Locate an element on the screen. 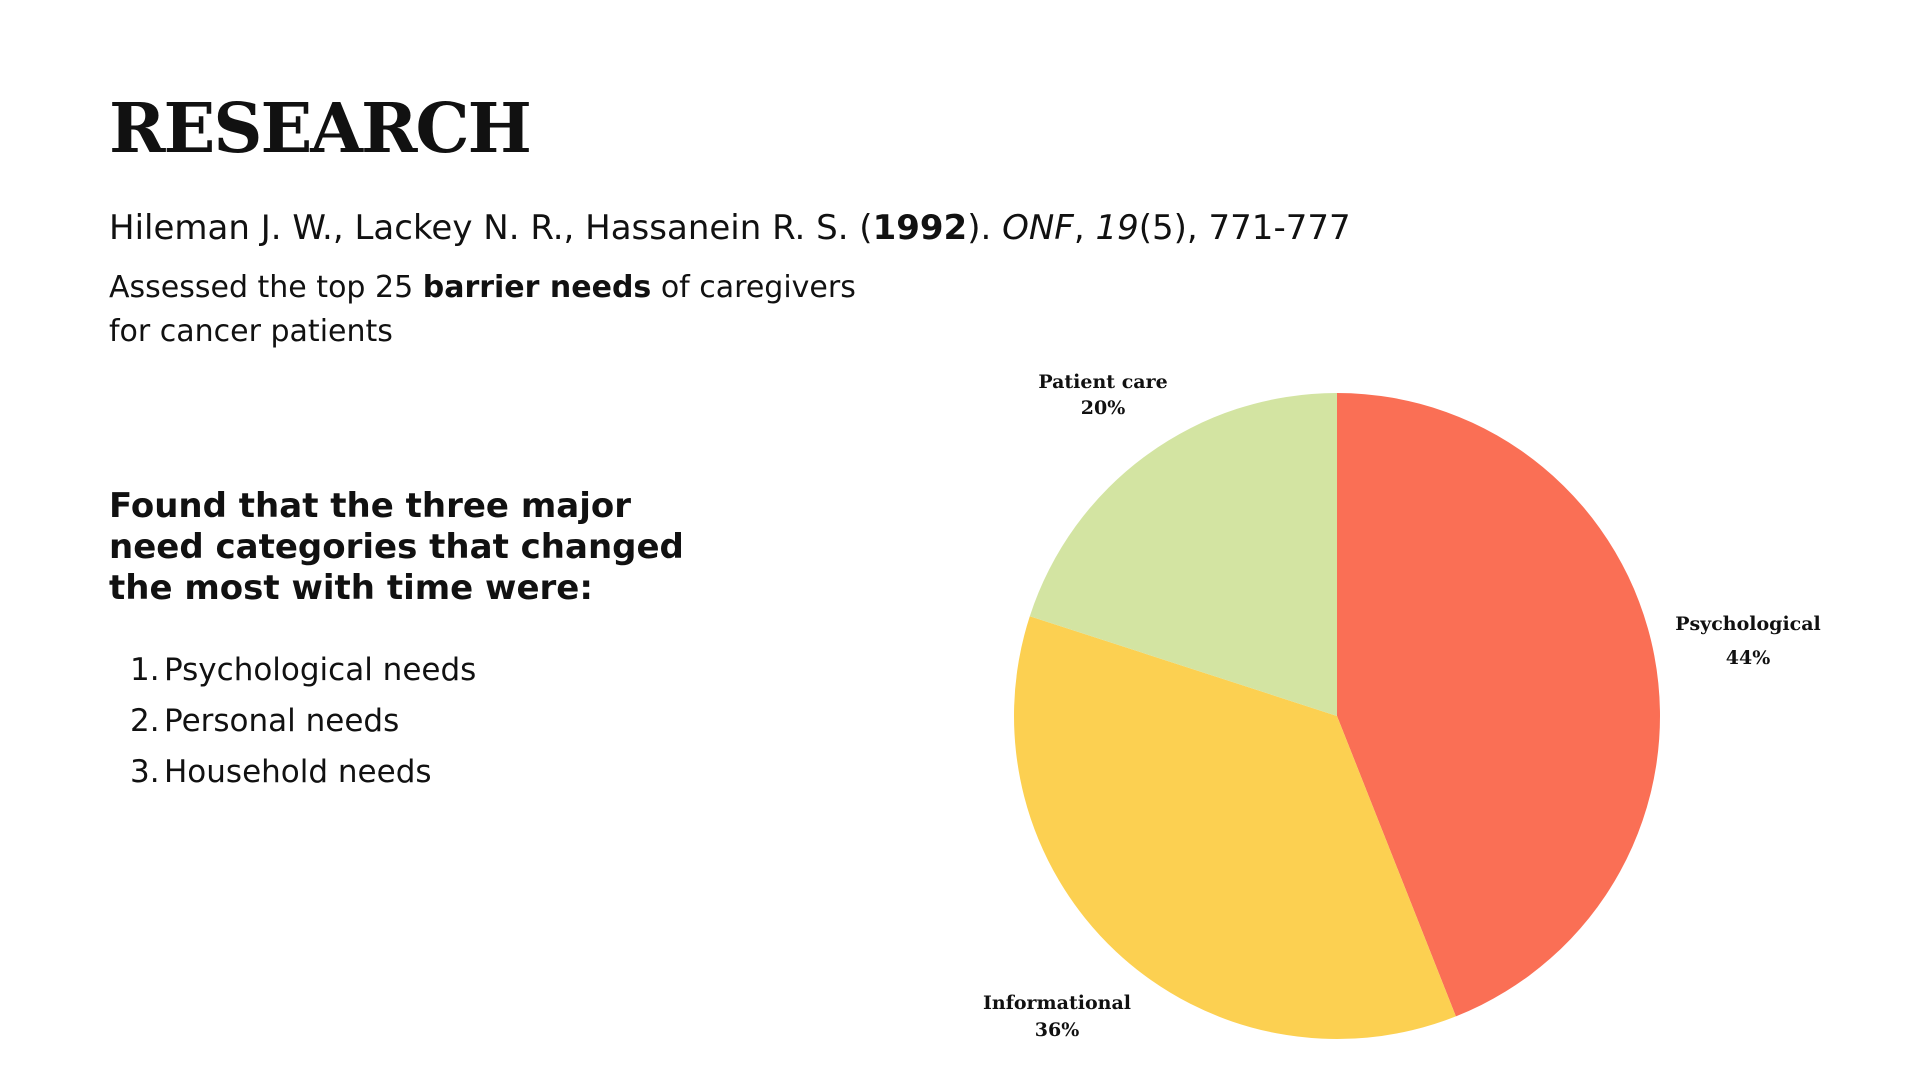 Image resolution: width=1920 pixels, height=1080 pixels. list-label: Personal needs is located at coordinates (282, 721).